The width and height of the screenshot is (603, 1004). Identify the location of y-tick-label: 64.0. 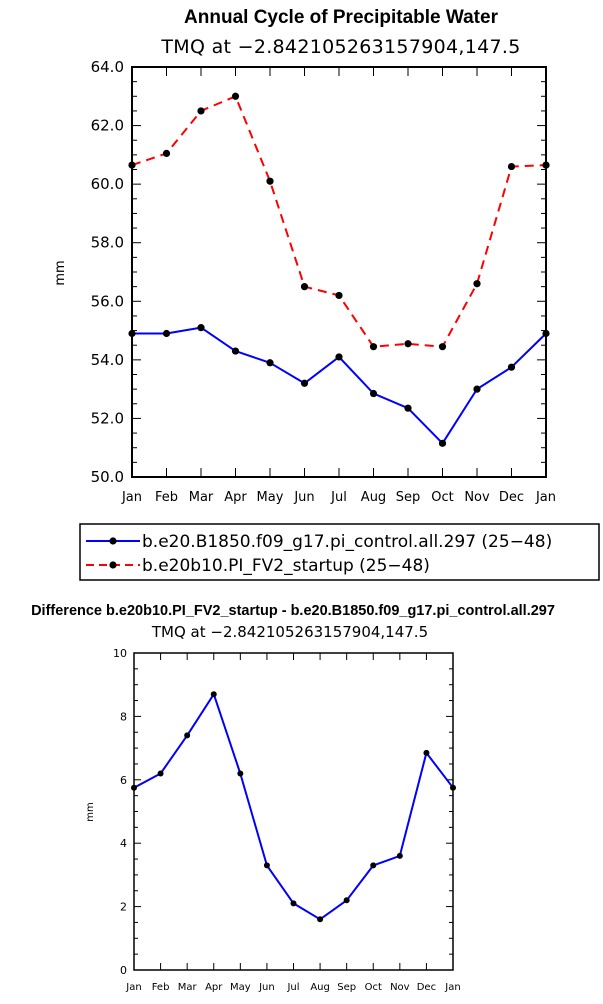
(107, 67).